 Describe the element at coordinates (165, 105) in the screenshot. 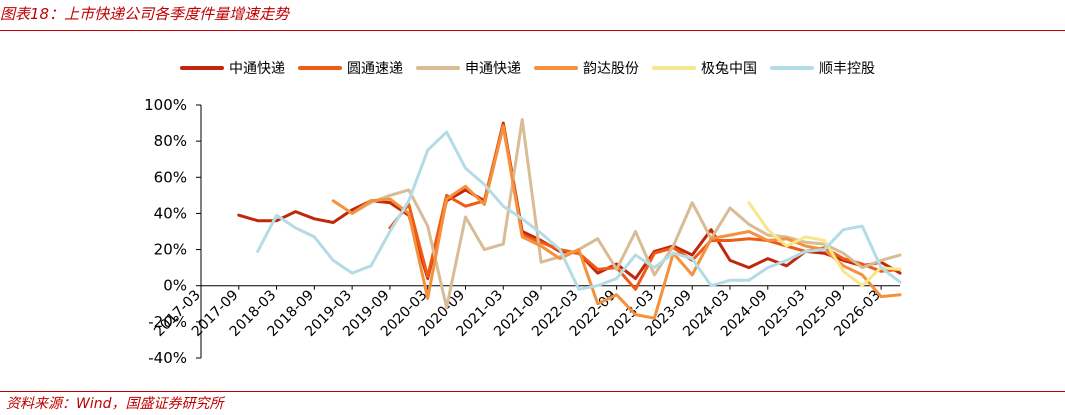

I see `y-tick-label: 100%` at that location.